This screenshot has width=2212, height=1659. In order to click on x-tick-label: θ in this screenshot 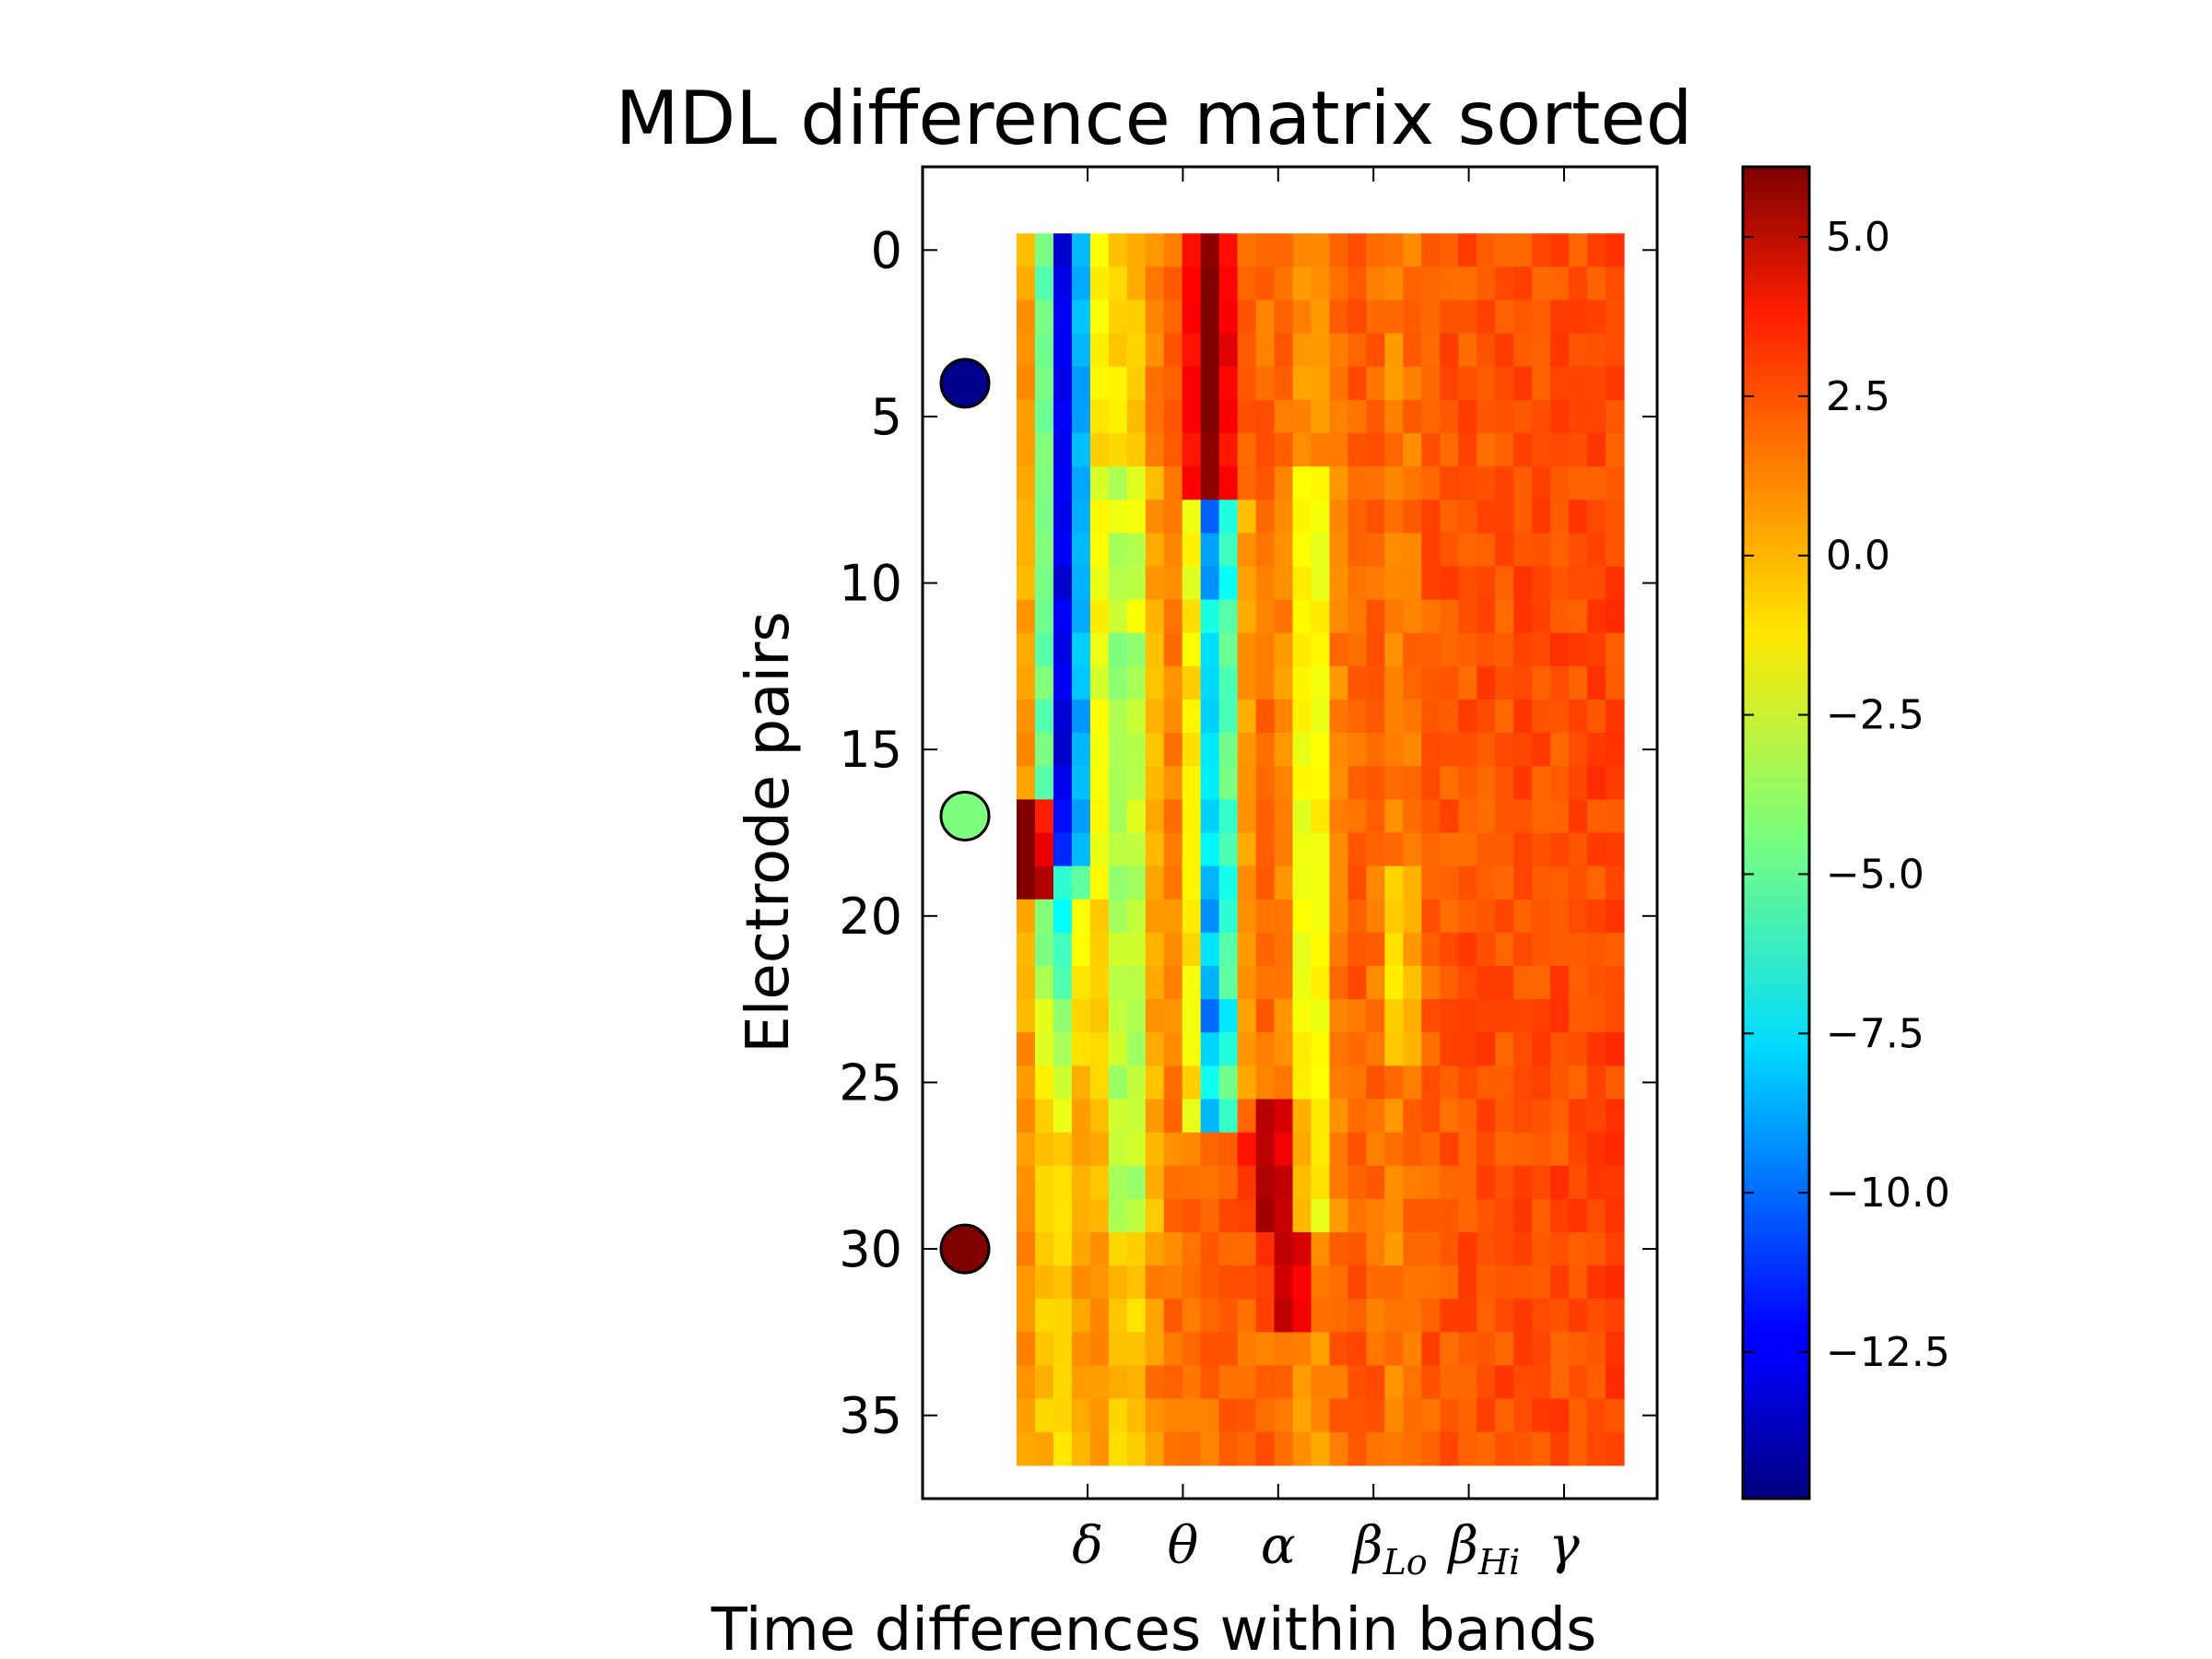, I will do `click(1183, 1546)`.